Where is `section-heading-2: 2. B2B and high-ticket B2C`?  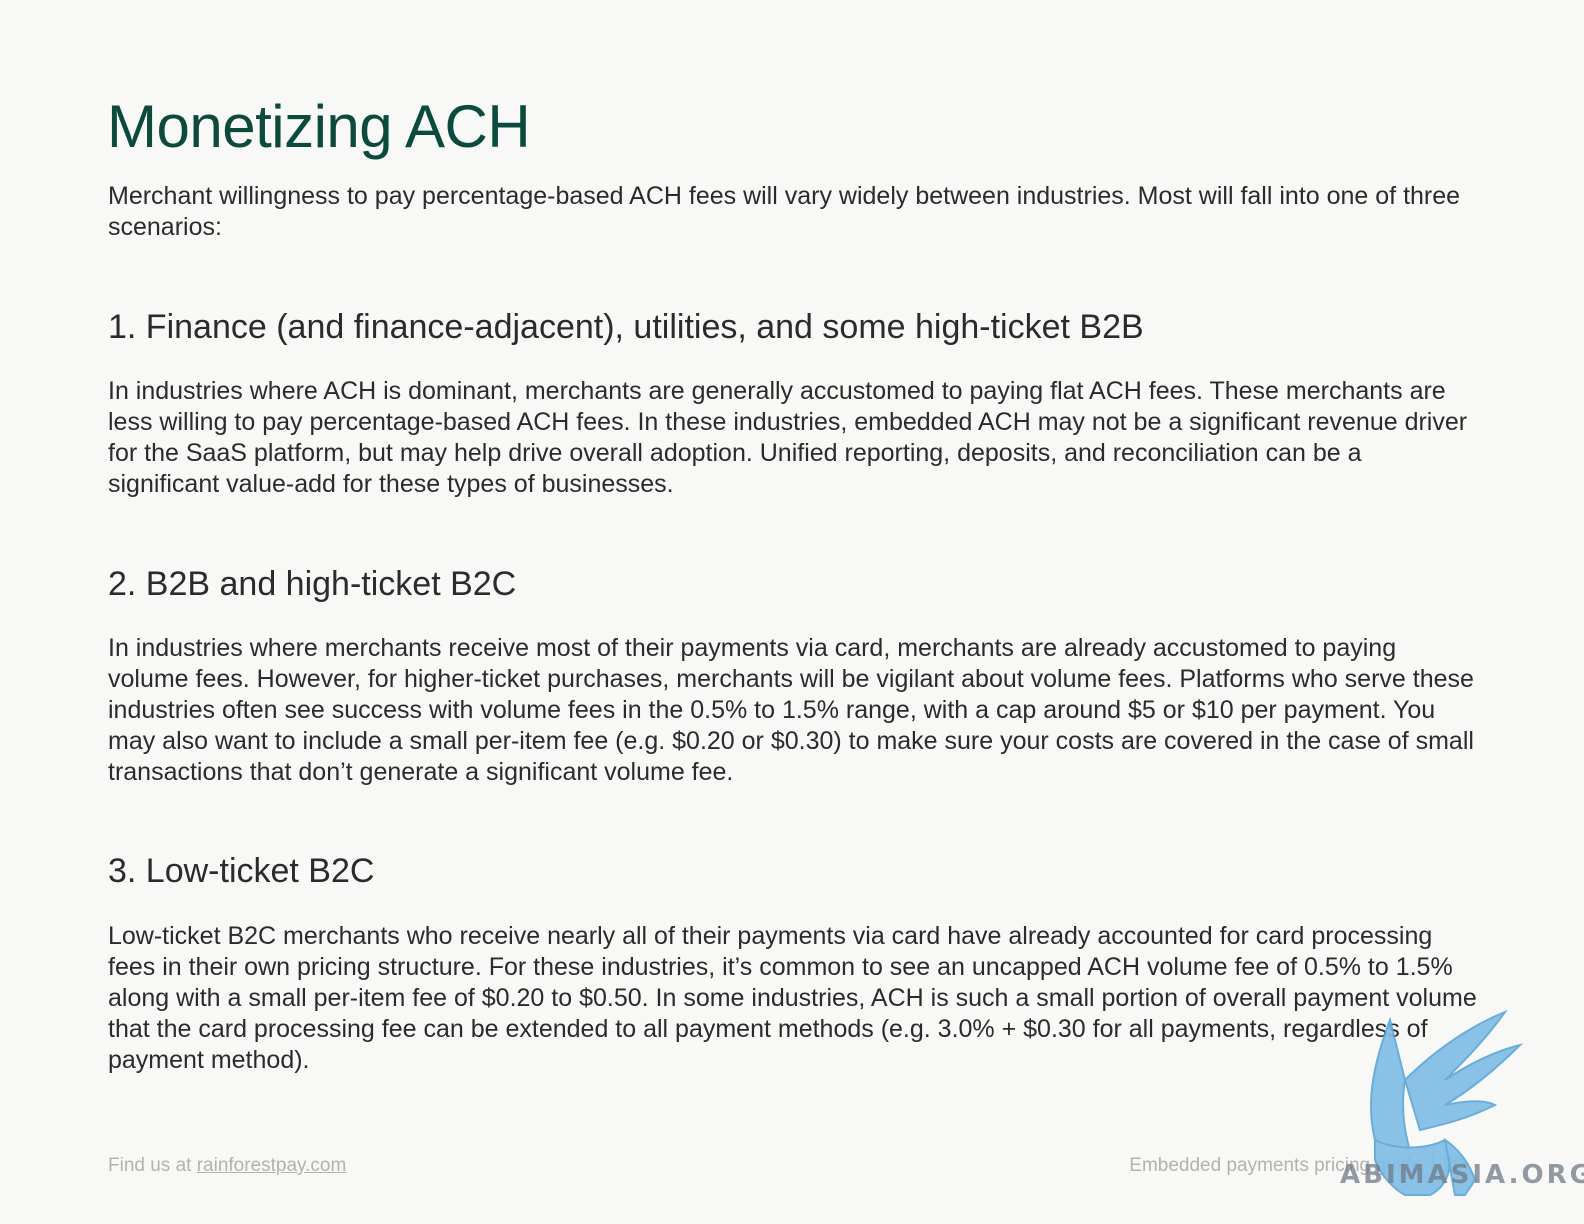 section-heading-2: 2. B2B and high-ticket B2C is located at coordinates (312, 584).